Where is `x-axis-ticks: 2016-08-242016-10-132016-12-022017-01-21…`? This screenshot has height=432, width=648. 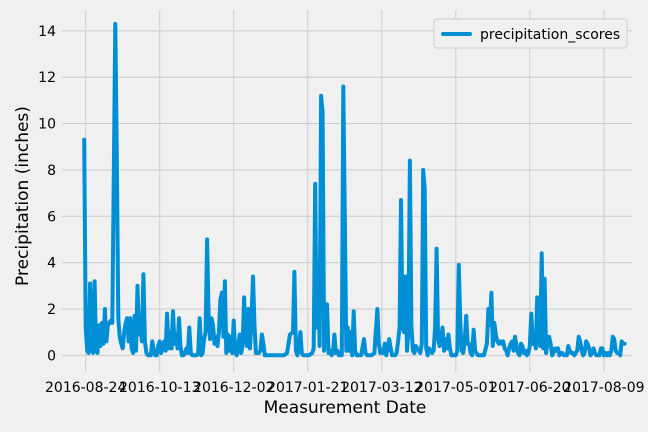
x-axis-ticks: 2016-08-242016-10-132016-12-022017-01-21… is located at coordinates (345, 388).